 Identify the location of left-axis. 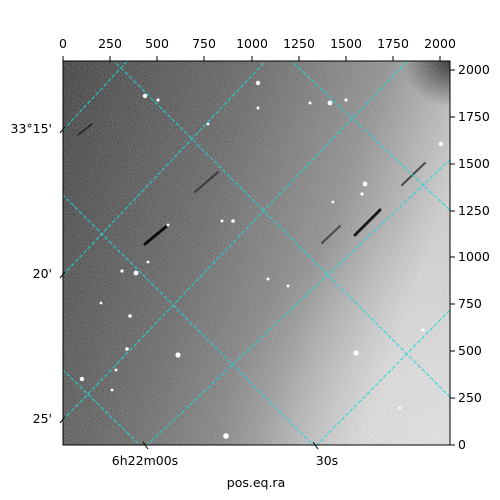
(62, 275).